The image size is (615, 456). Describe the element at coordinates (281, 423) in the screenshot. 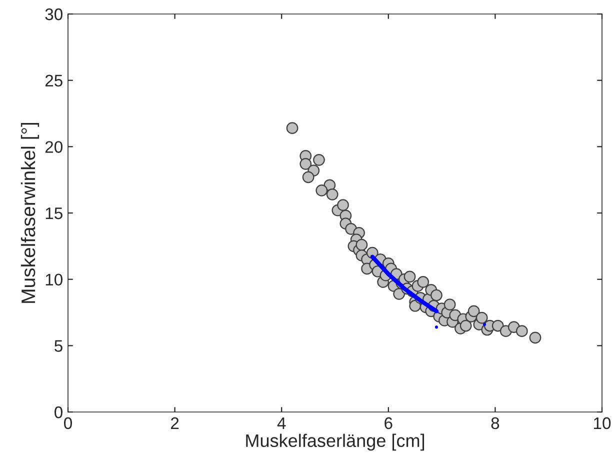

I see `x-tick-label: 4` at that location.